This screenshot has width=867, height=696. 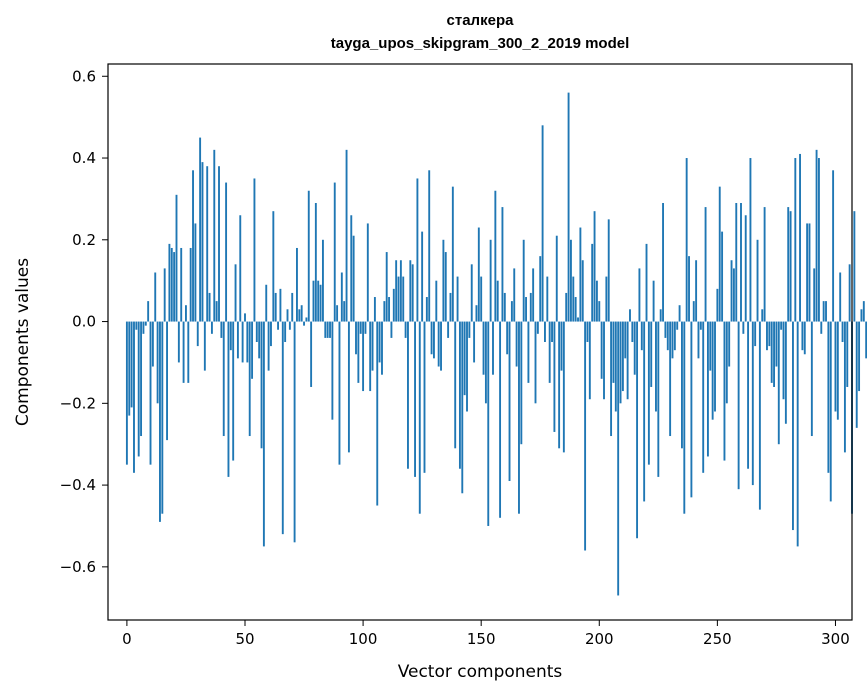 I want to click on y-axis-label: Components values, so click(x=23, y=342).